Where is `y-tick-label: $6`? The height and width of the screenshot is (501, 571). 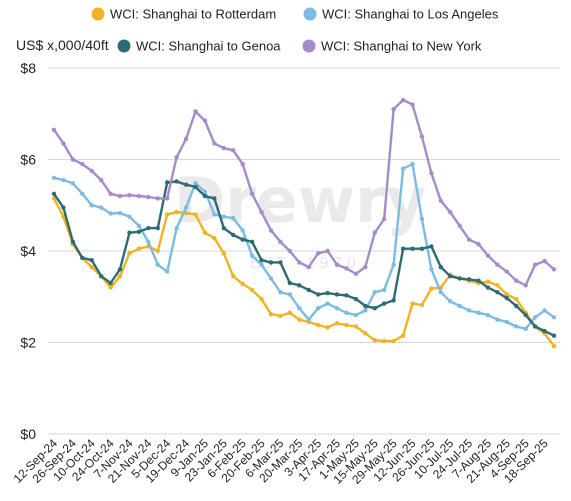 y-tick-label: $6 is located at coordinates (28, 160).